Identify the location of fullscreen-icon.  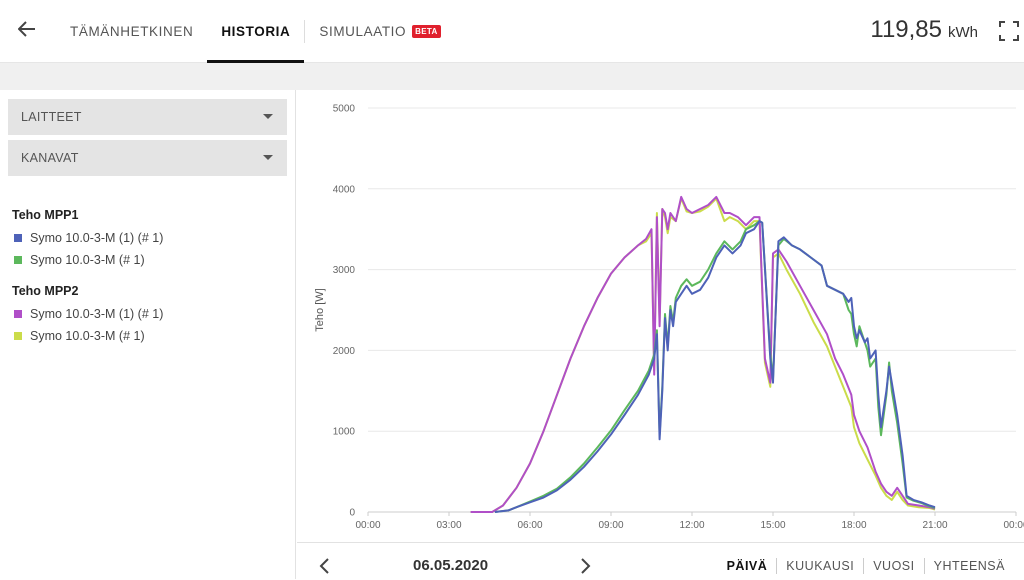
(1009, 31).